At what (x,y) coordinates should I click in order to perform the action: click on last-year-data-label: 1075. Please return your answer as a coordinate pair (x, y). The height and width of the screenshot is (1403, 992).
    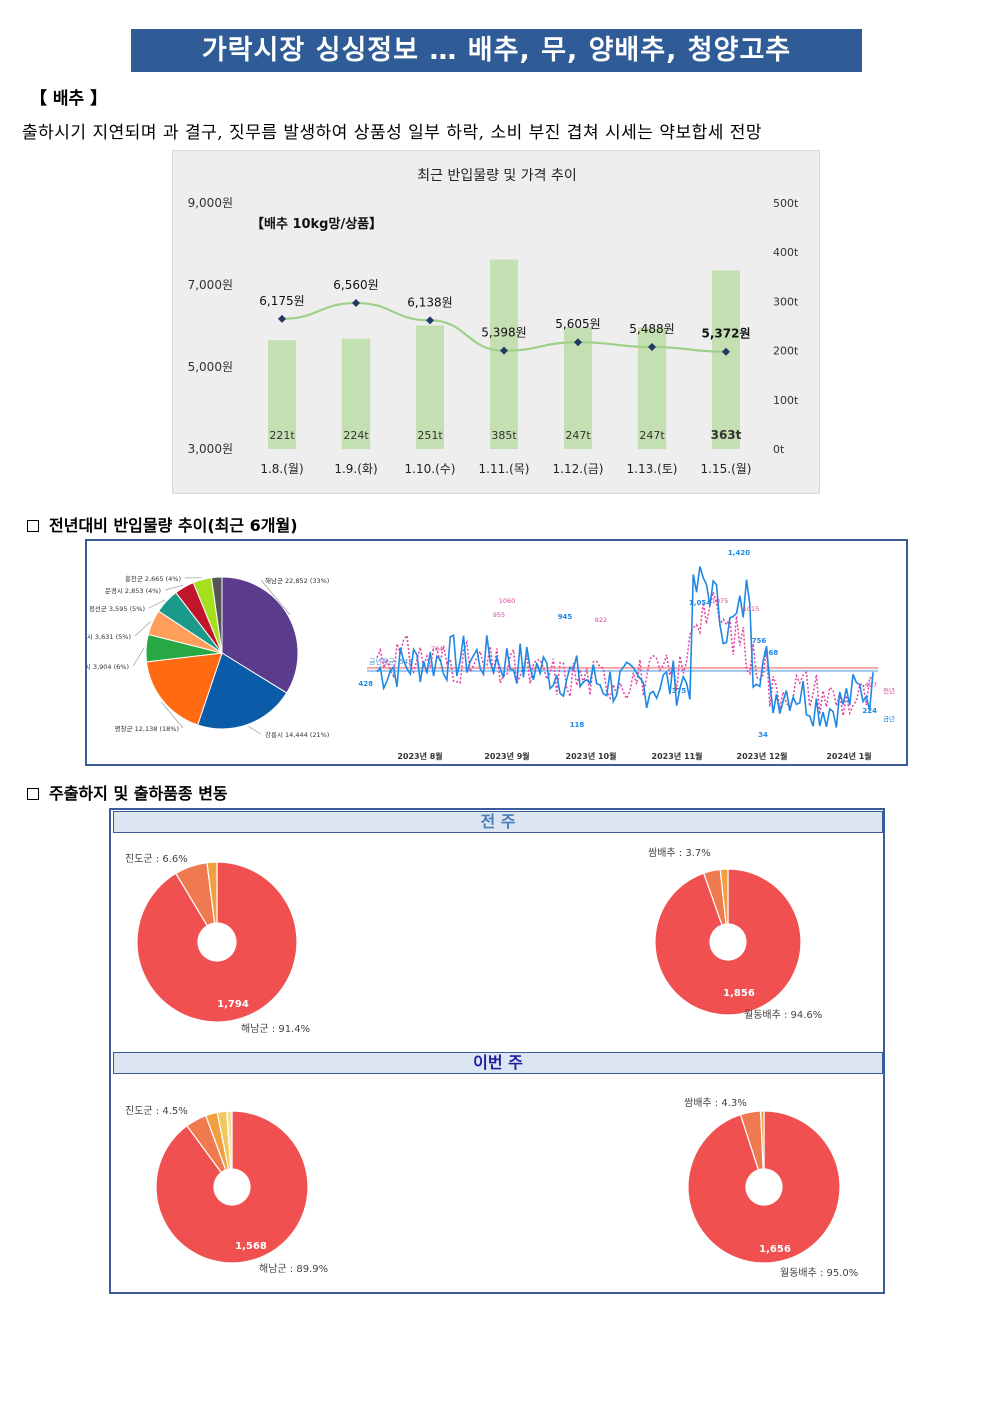
    Looking at the image, I should click on (720, 601).